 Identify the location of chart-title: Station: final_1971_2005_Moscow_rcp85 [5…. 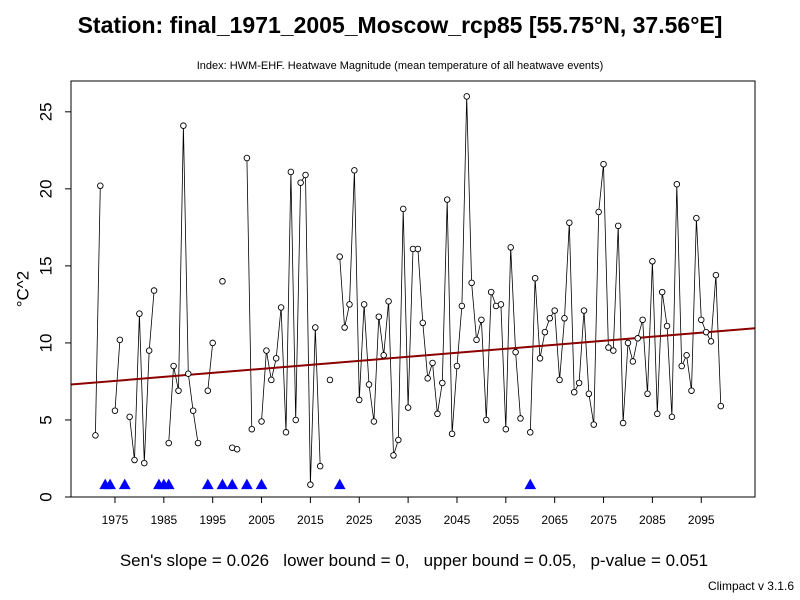
(400, 25).